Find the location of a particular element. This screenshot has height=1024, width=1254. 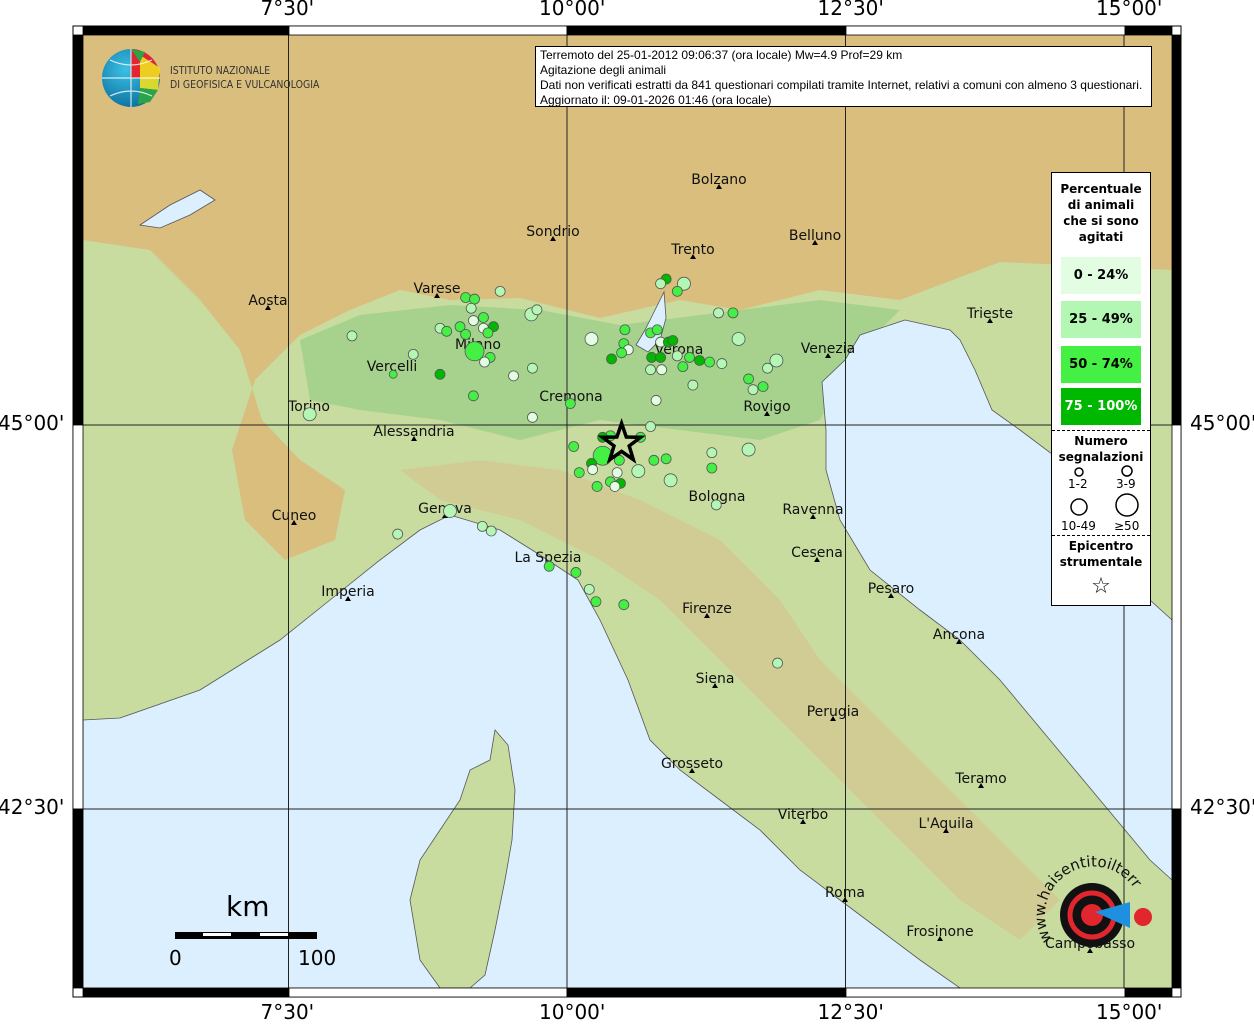

latitude-label-left: 42°30' is located at coordinates (32, 807).